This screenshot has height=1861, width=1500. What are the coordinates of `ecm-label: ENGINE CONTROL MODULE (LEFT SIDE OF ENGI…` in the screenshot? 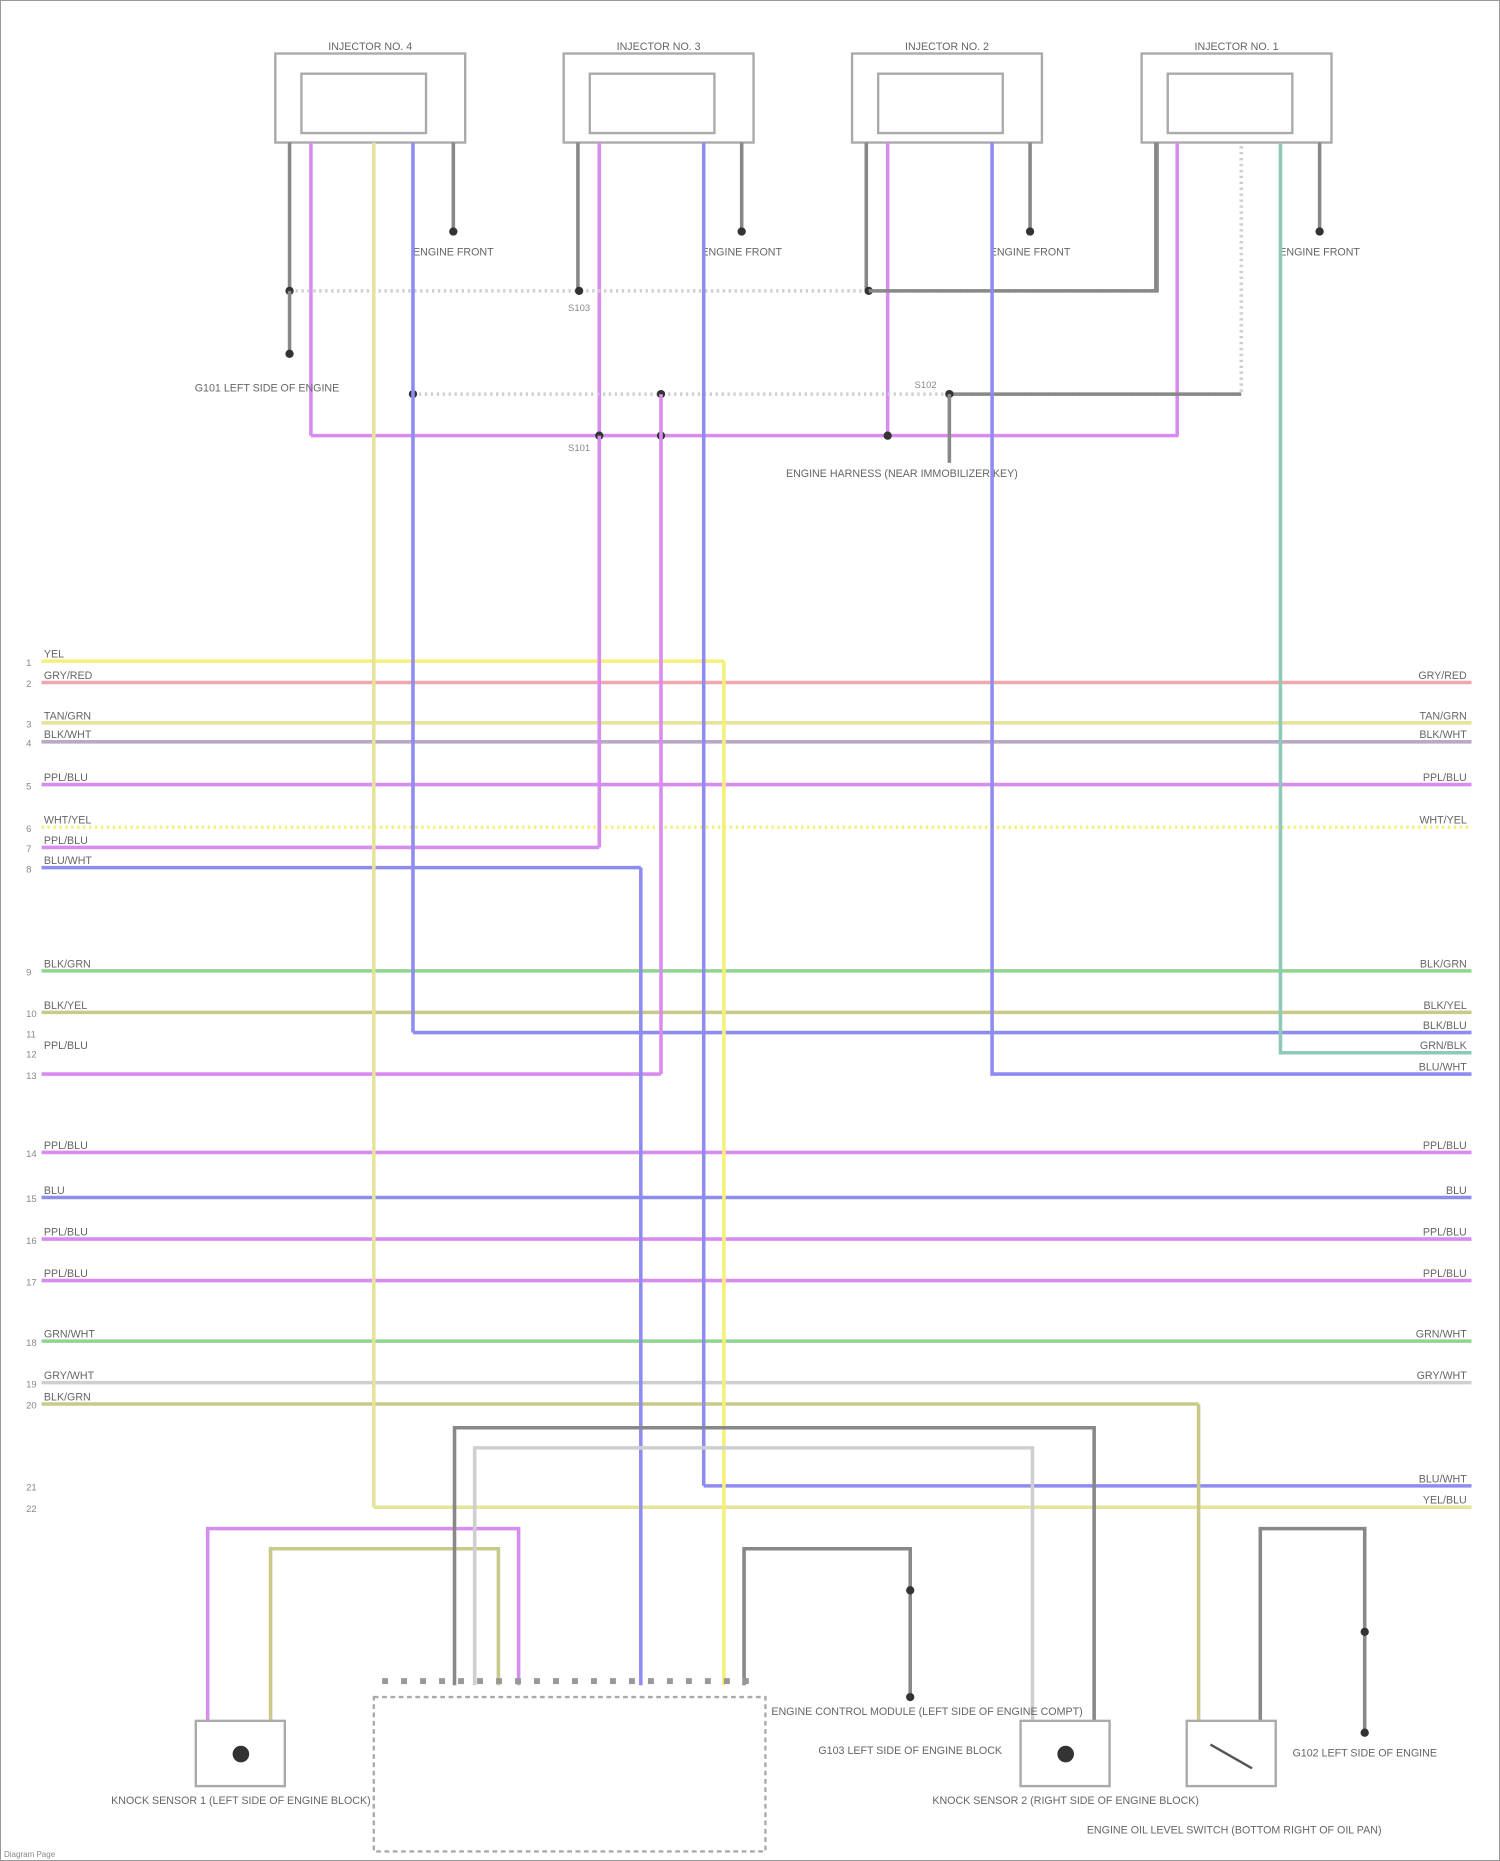 It's located at (926, 1712).